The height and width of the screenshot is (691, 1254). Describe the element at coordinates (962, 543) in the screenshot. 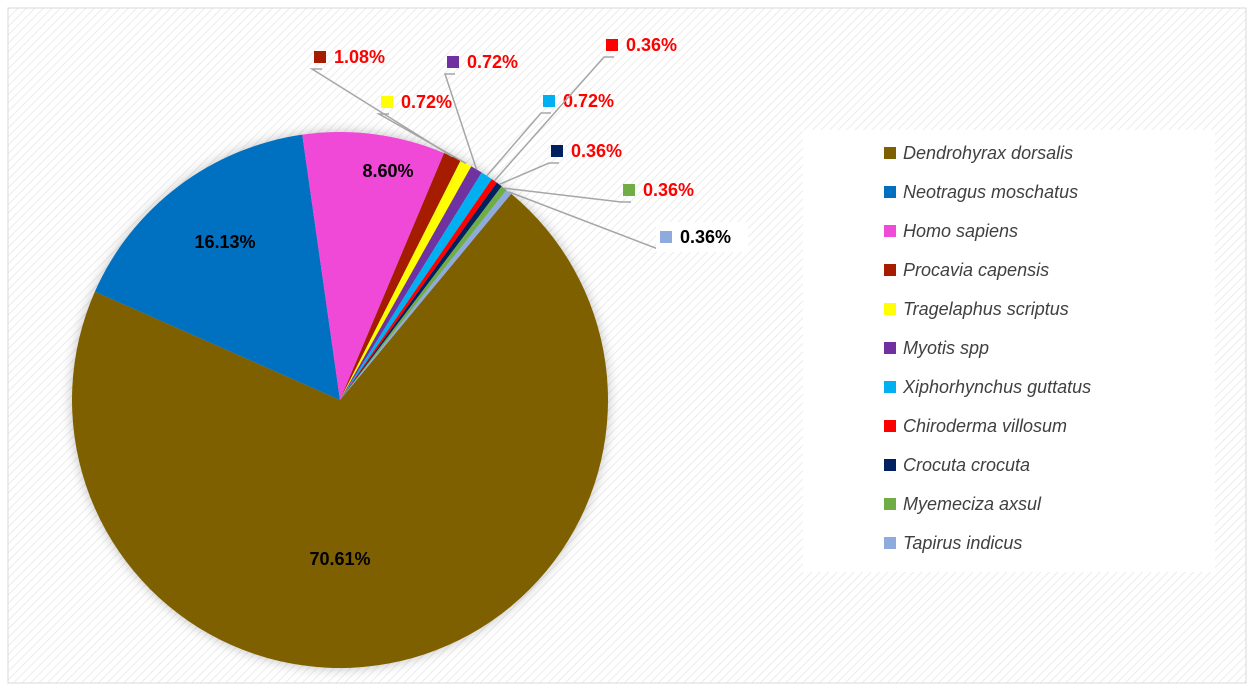

I see `legend-label: Tapirus indicus` at that location.